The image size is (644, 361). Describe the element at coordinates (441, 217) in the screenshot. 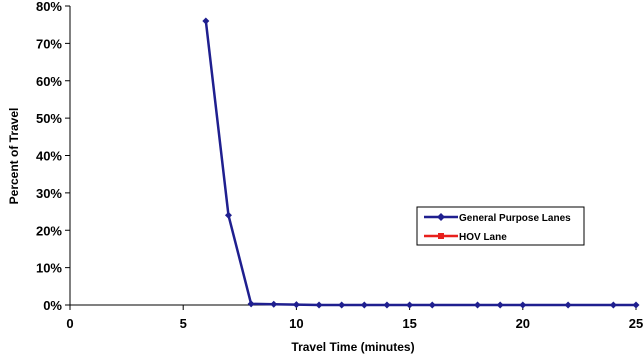

I see `legend-swatch-diamond-marker` at that location.